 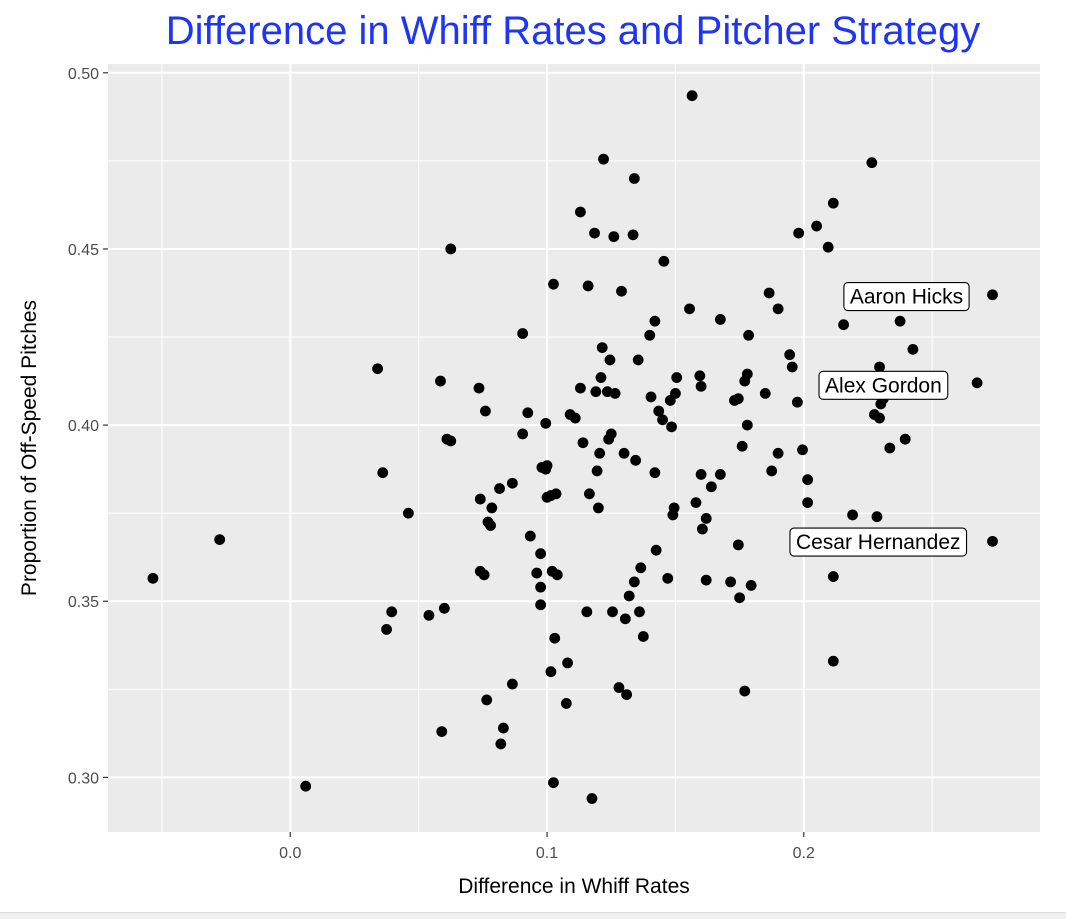 I want to click on window-bottom-edge, so click(x=533, y=915).